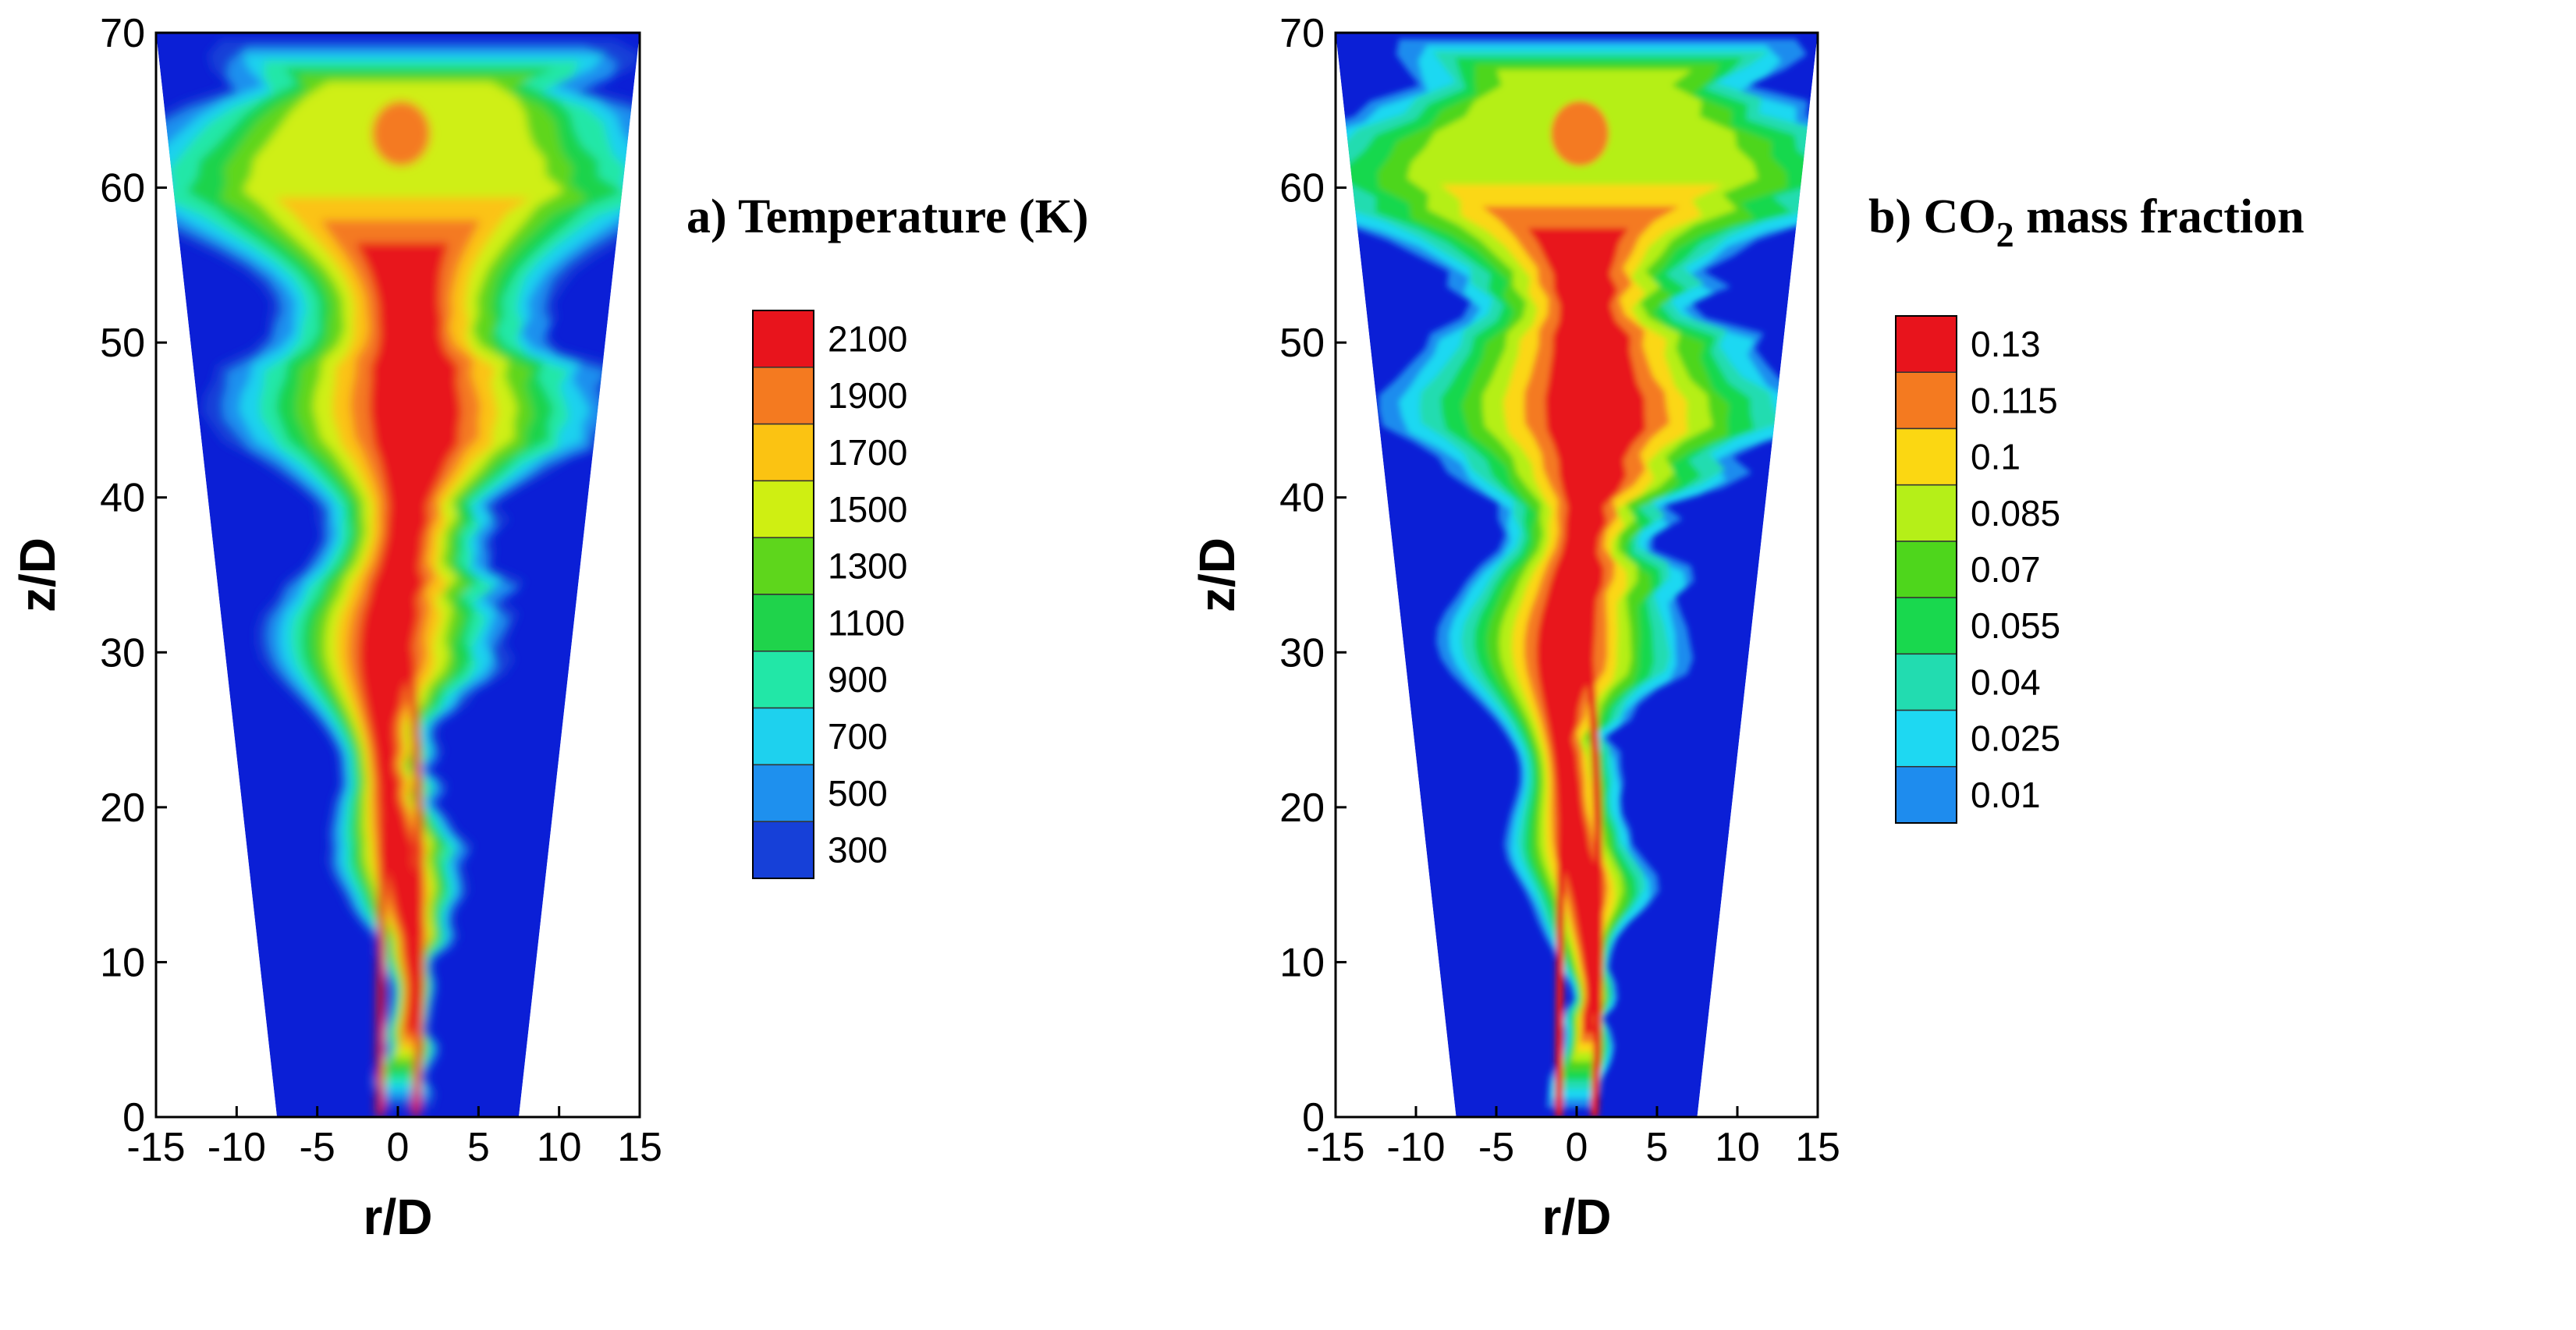 The image size is (2576, 1330). I want to click on legend-label: 0.1, so click(1996, 457).